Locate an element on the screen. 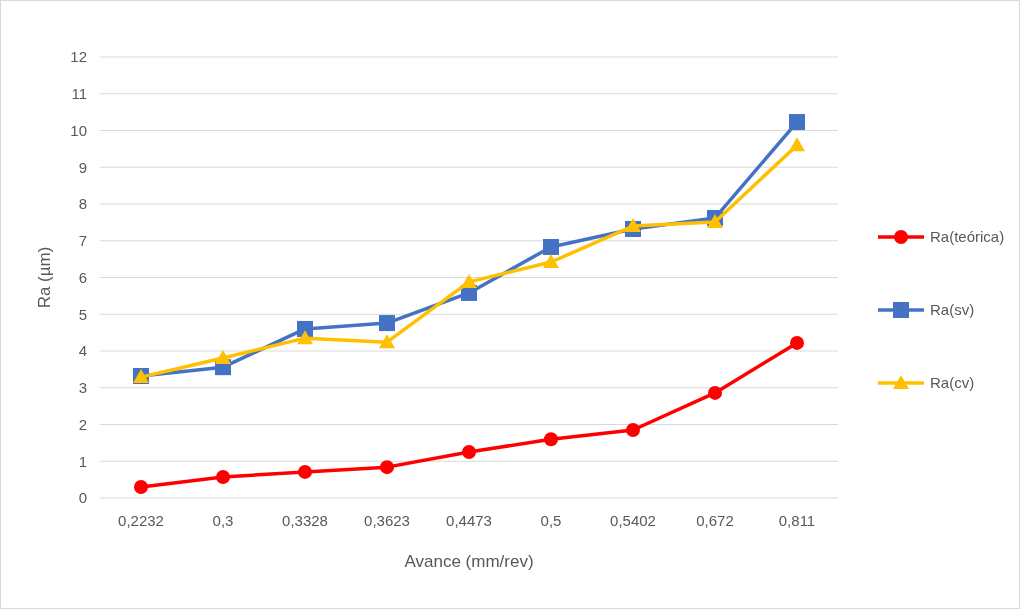 This screenshot has height=609, width=1020. x-tick-label: 0,3623 is located at coordinates (387, 520).